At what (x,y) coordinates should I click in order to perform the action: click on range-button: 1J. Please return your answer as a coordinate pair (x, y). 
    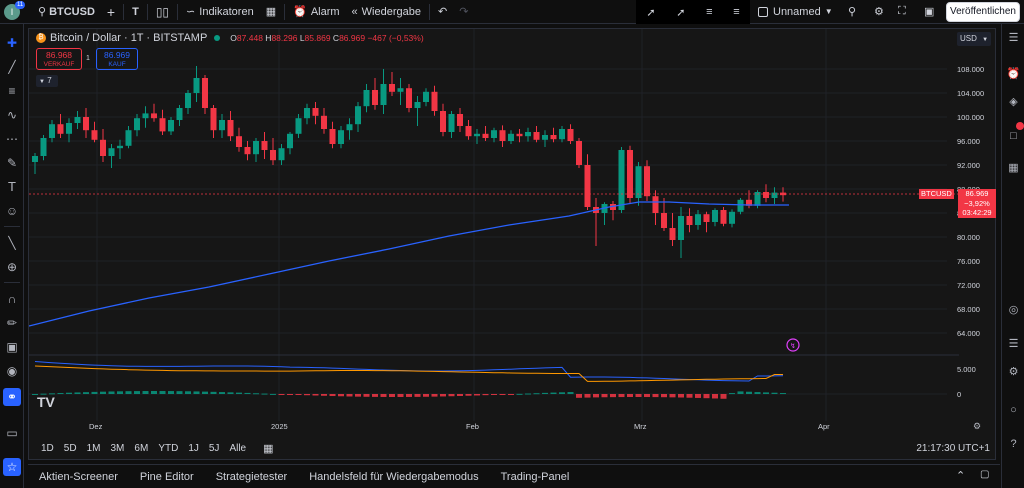
    Looking at the image, I should click on (193, 448).